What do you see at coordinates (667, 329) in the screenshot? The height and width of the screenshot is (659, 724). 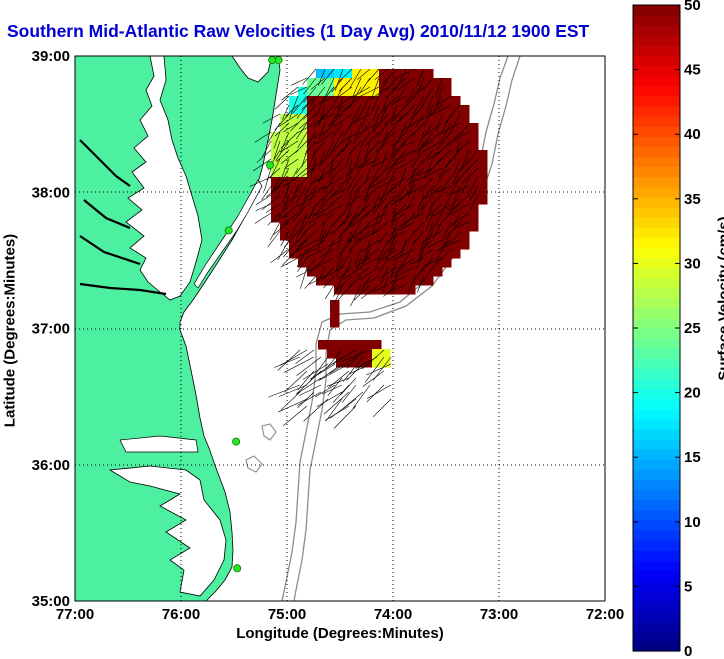 I see `colorbar-tick-labels: 0 5 10 15 20 25 30 35 40 45 50` at bounding box center [667, 329].